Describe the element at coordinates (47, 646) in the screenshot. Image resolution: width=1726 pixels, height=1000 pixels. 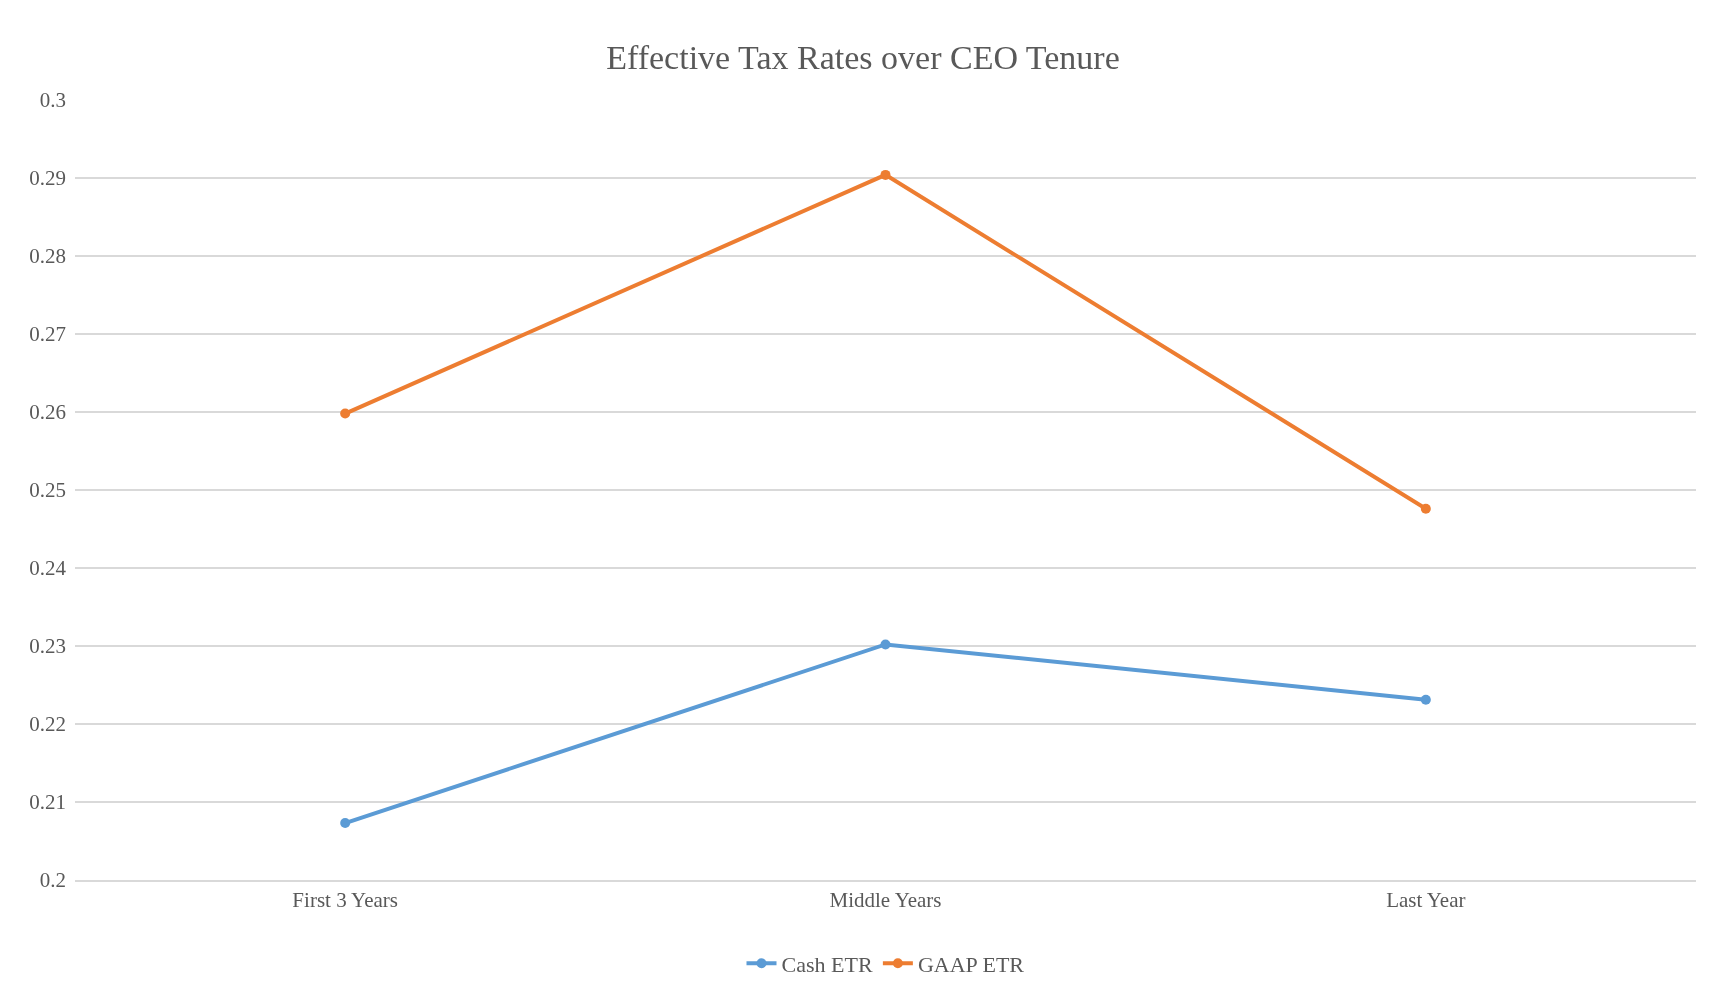
I see `y-tick-label: 0.23` at that location.